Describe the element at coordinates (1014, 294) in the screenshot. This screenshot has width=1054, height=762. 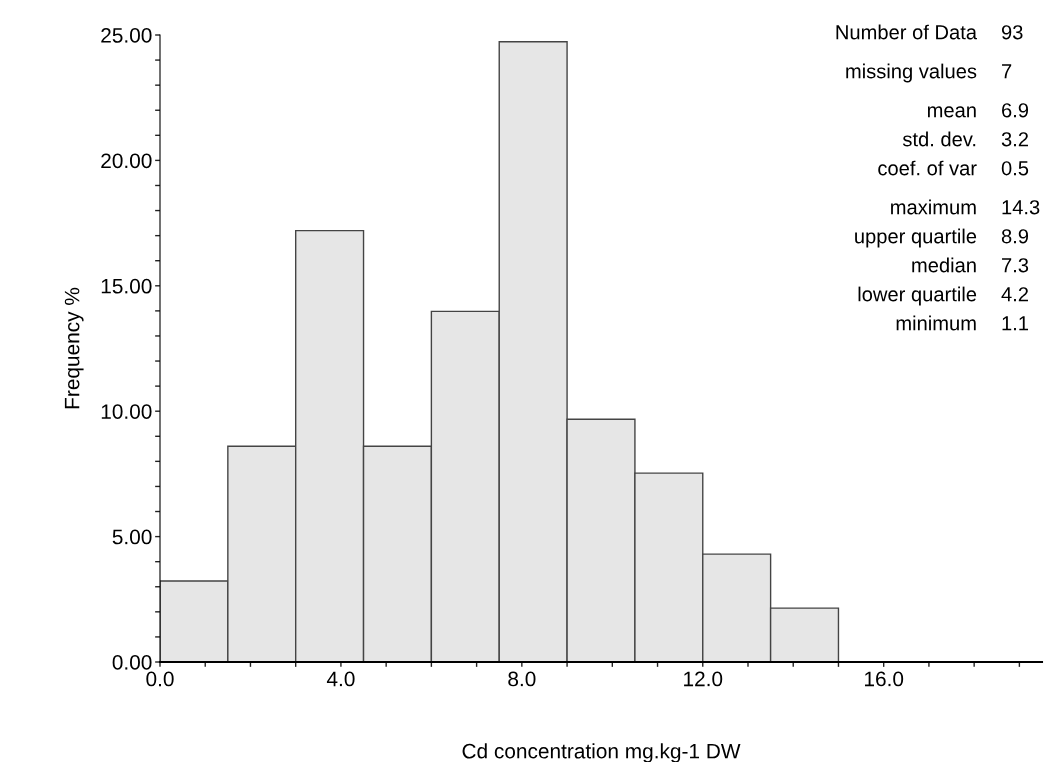
I see `annotation: 4.2` at that location.